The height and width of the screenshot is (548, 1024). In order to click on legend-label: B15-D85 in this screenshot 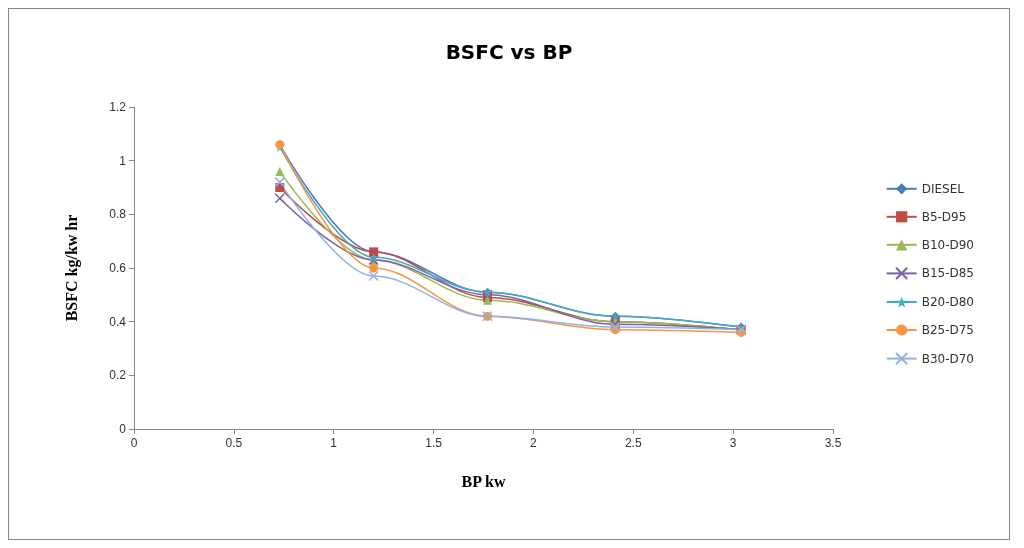, I will do `click(947, 273)`.